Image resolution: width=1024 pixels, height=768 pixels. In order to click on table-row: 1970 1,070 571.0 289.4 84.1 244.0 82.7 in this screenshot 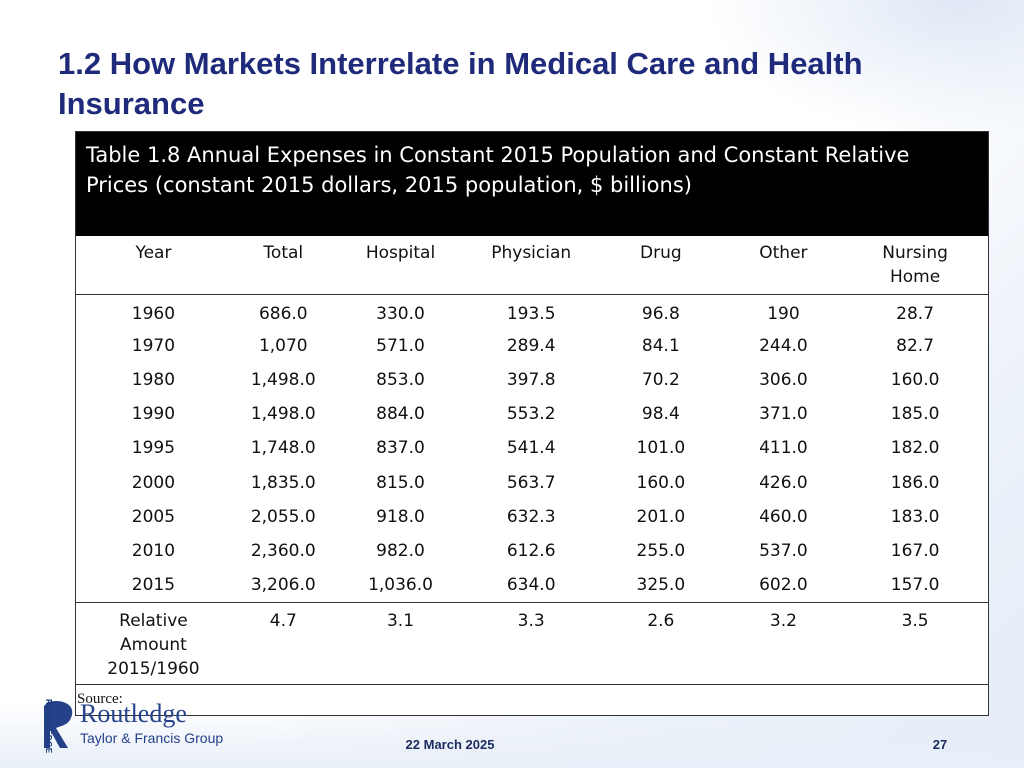, I will do `click(532, 346)`.